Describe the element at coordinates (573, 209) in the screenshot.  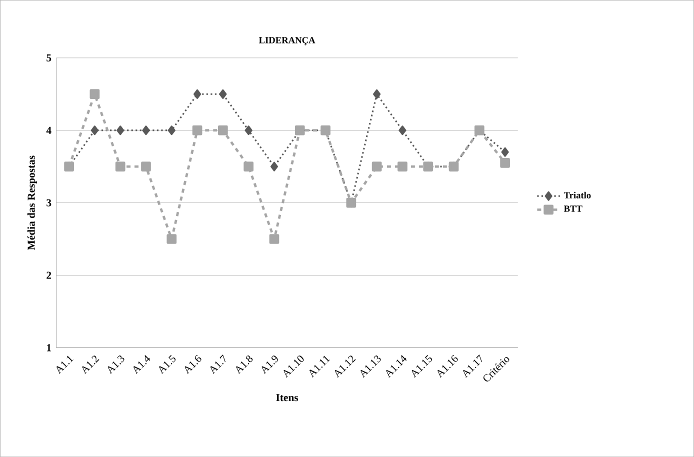
I see `legend-label: BTT` at that location.